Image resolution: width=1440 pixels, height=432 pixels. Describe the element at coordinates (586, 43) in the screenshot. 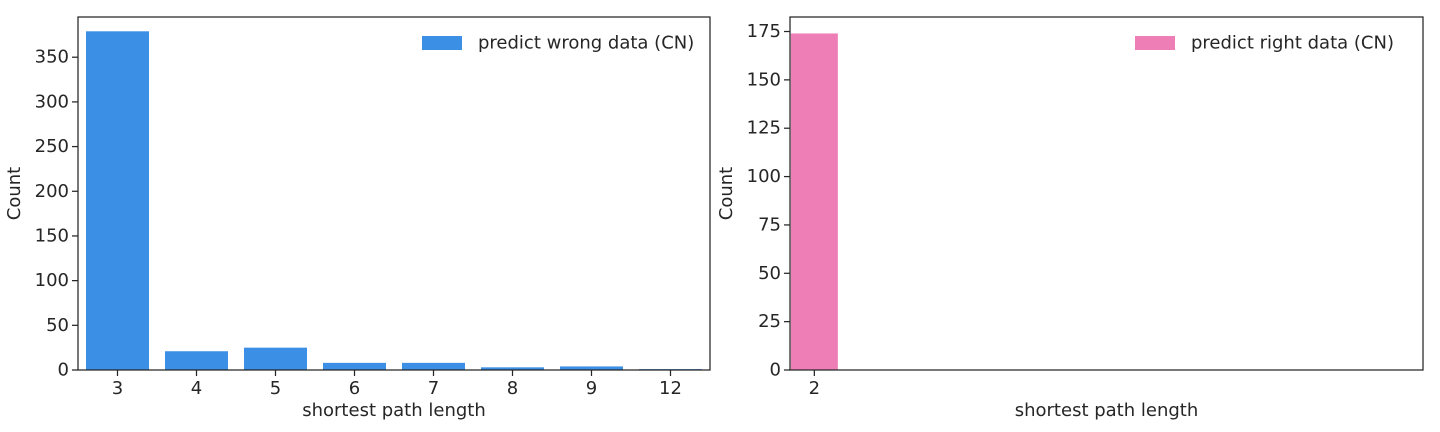

I see `legend-label: predict wrong data (CN)` at that location.